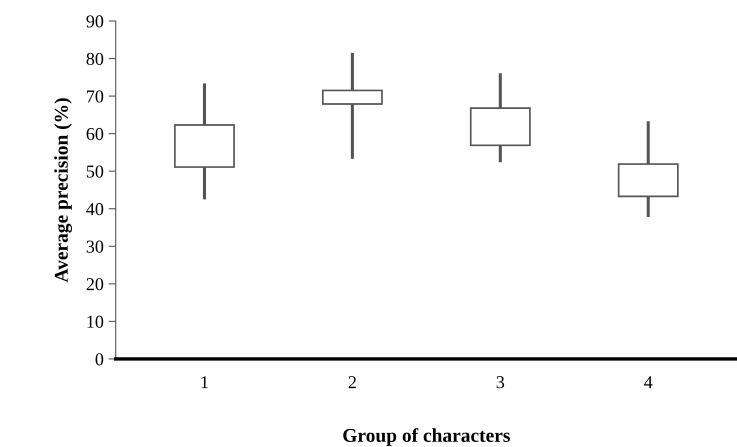 The width and height of the screenshot is (737, 447). Describe the element at coordinates (95, 171) in the screenshot. I see `y-tick-label: 50` at that location.